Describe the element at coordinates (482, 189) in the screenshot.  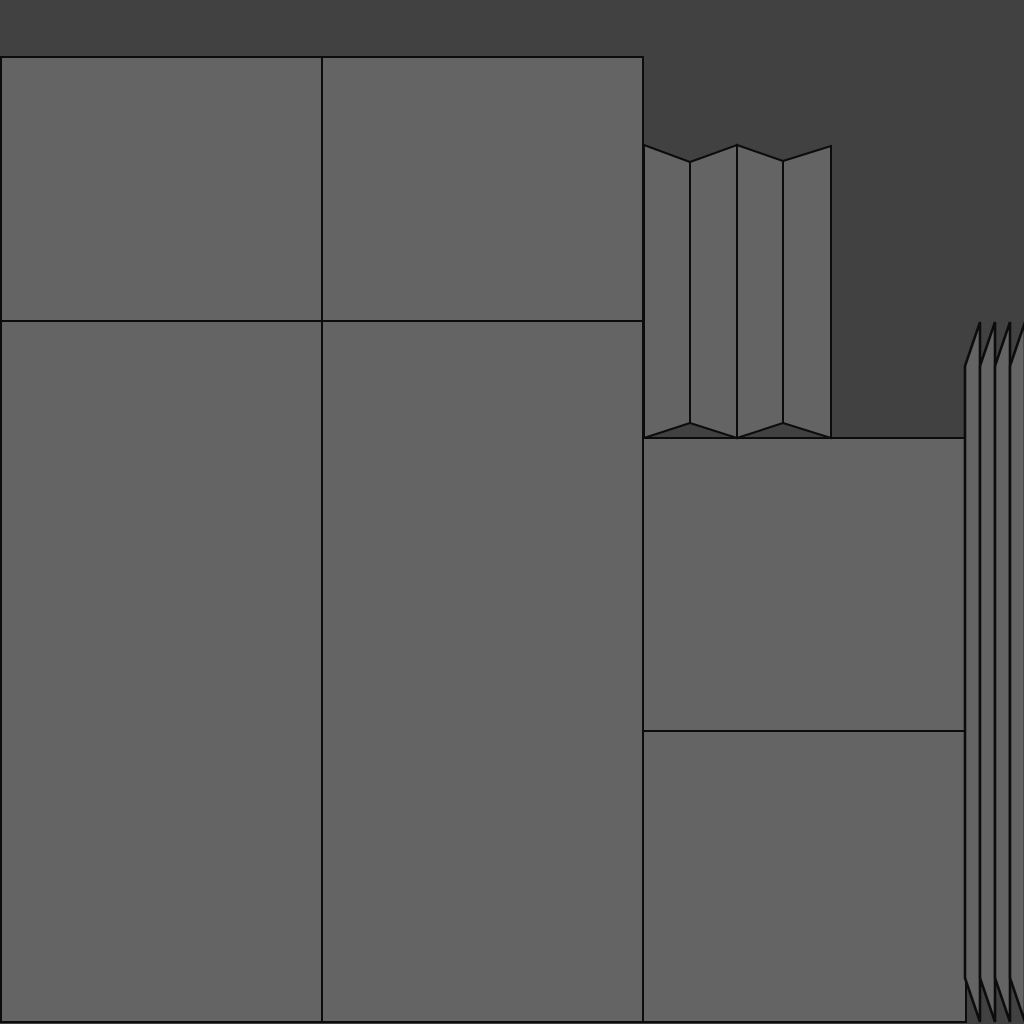
I see `quad-top-center` at that location.